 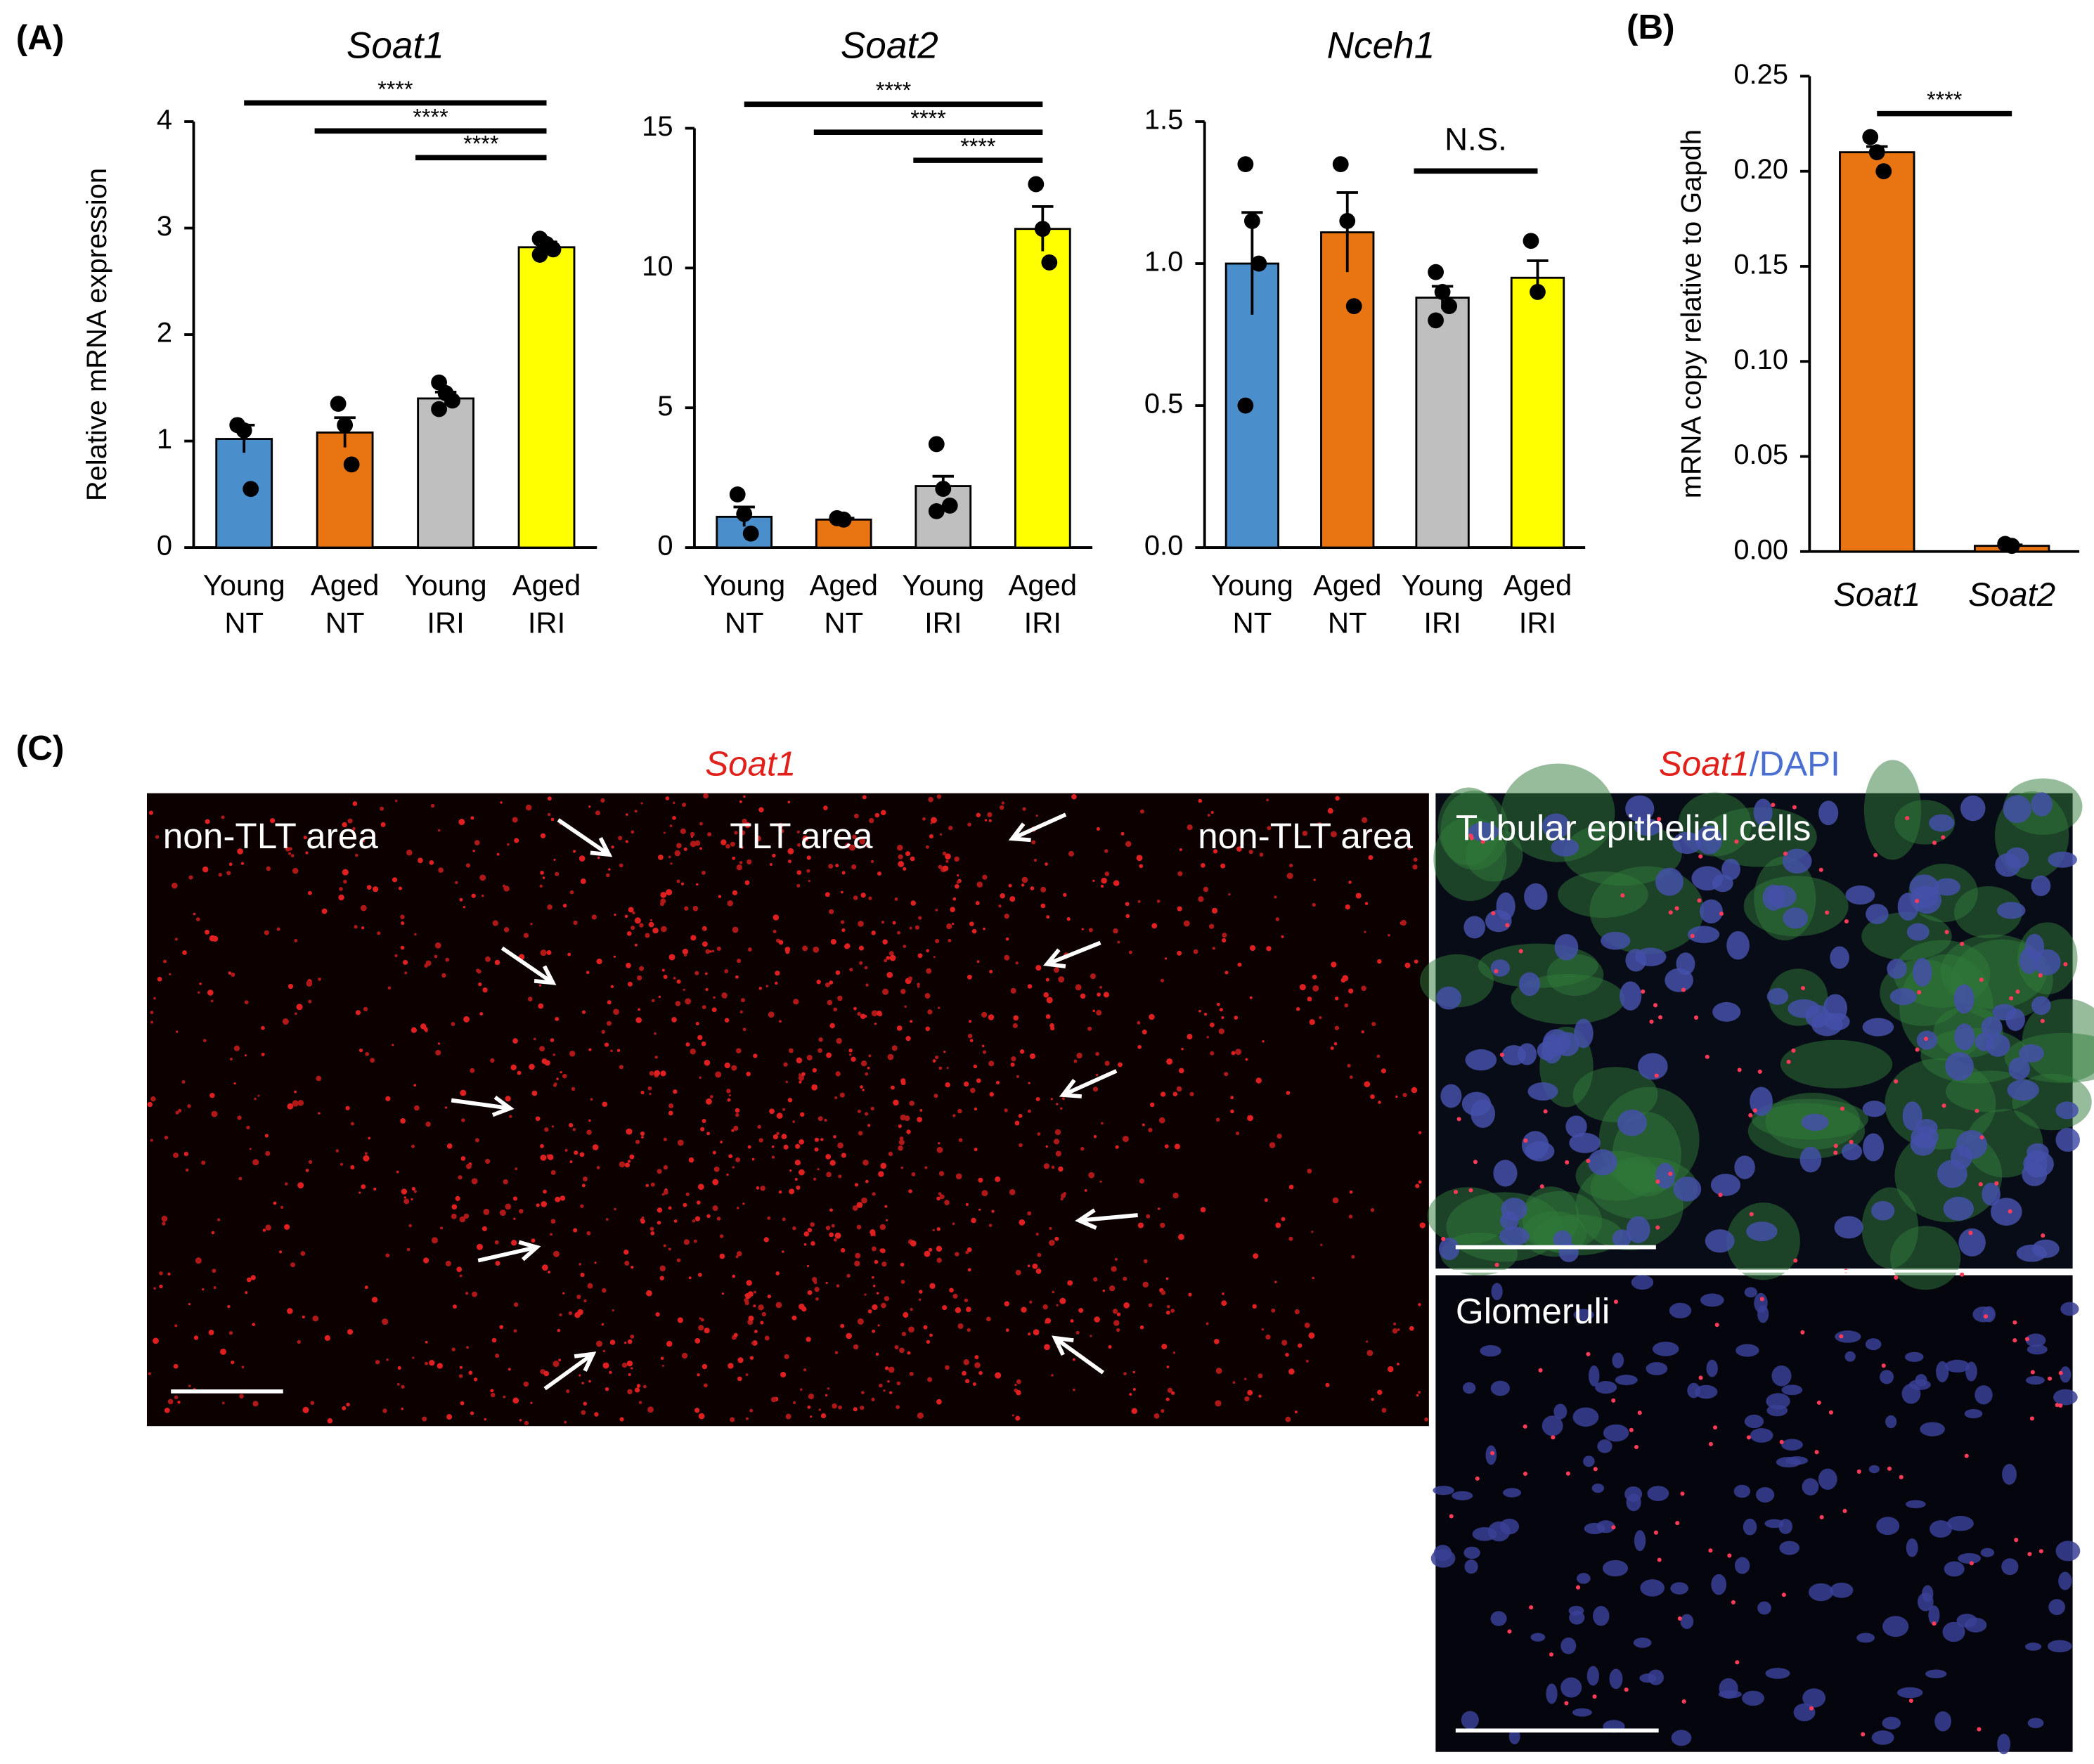 I want to click on arrow, so click(x=569, y=1371).